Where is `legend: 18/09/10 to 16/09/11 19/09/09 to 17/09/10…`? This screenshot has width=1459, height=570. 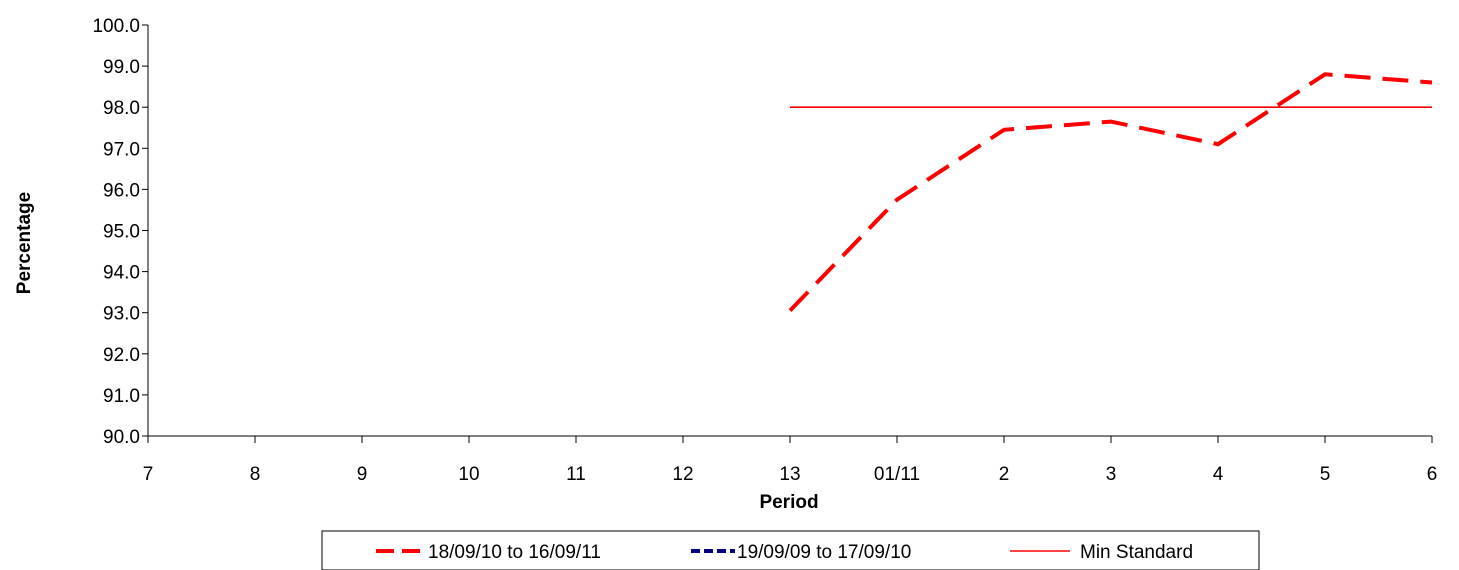 legend: 18/09/10 to 16/09/11 19/09/09 to 17/09/10… is located at coordinates (790, 550).